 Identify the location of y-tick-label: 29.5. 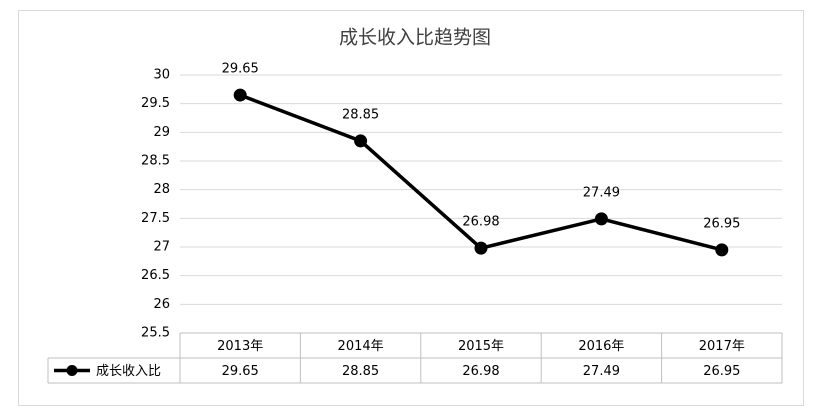
(155, 103).